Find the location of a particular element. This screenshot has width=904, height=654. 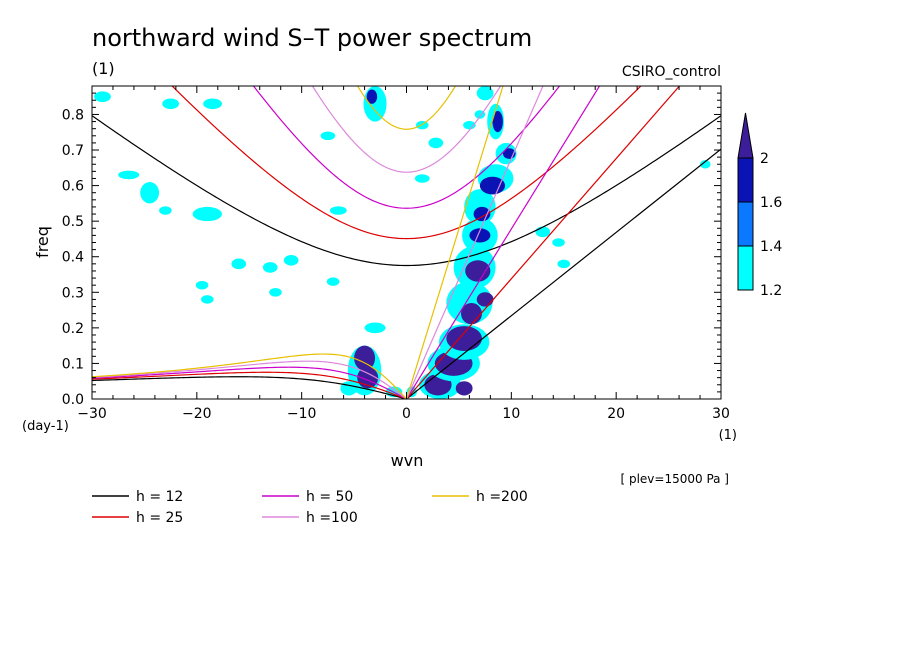

x-tick-label: 20 is located at coordinates (616, 414).